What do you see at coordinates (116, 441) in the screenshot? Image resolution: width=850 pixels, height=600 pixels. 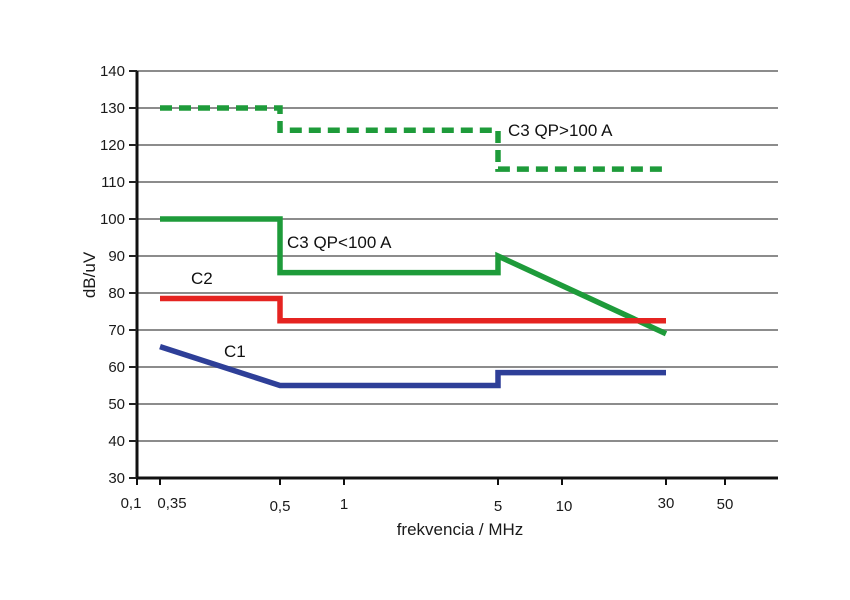 I see `y-tick-label: 40` at bounding box center [116, 441].